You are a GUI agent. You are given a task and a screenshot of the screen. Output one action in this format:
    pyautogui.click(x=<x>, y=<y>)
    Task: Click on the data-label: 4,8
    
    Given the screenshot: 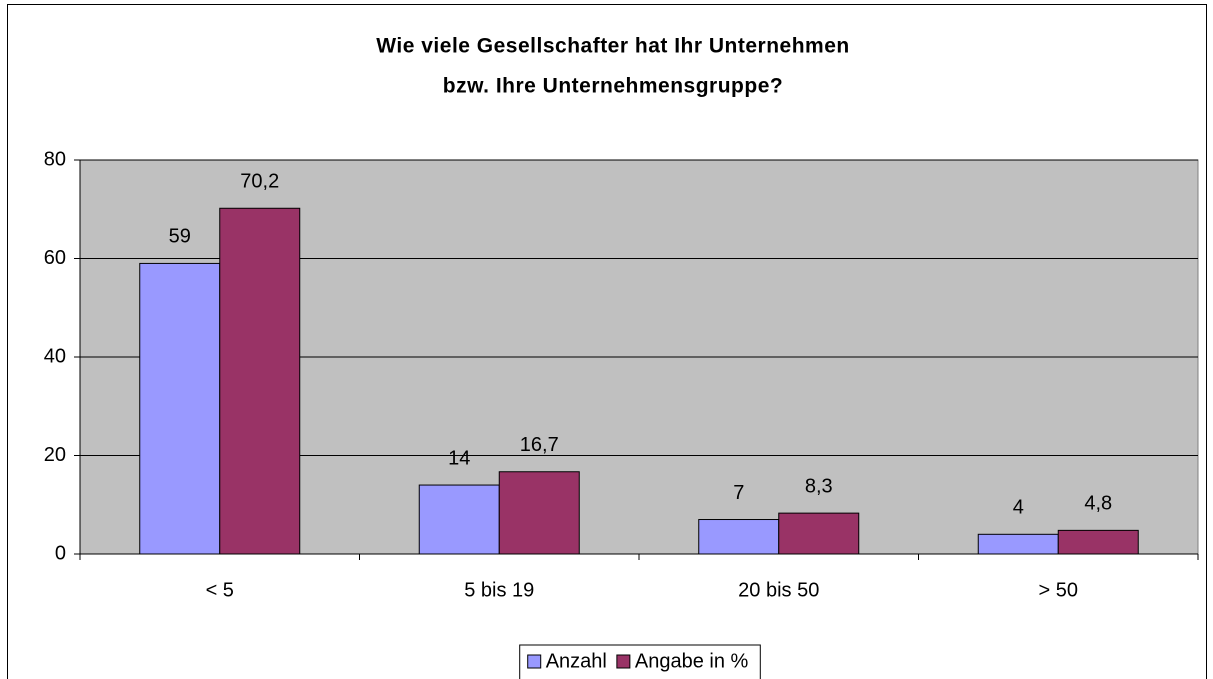 What is the action you would take?
    pyautogui.click(x=1098, y=504)
    